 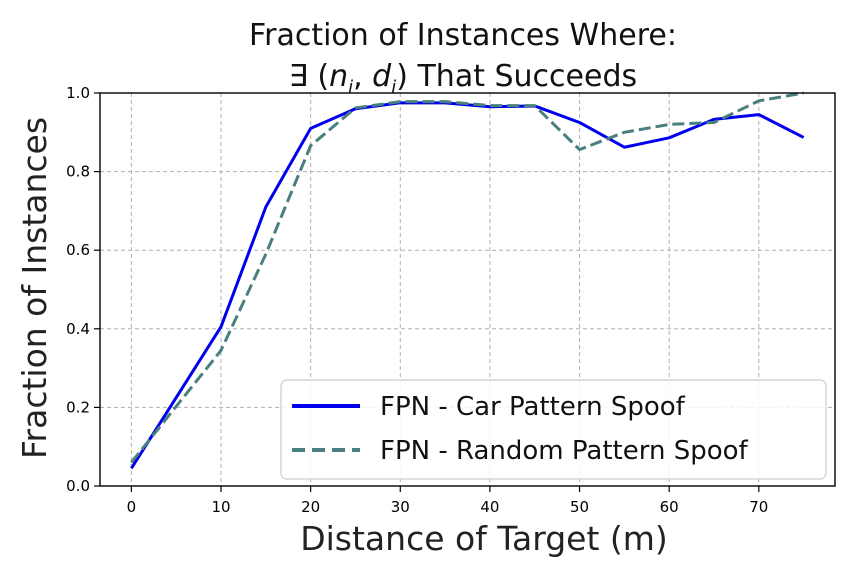 I want to click on x-tick-label: 40, so click(x=489, y=507).